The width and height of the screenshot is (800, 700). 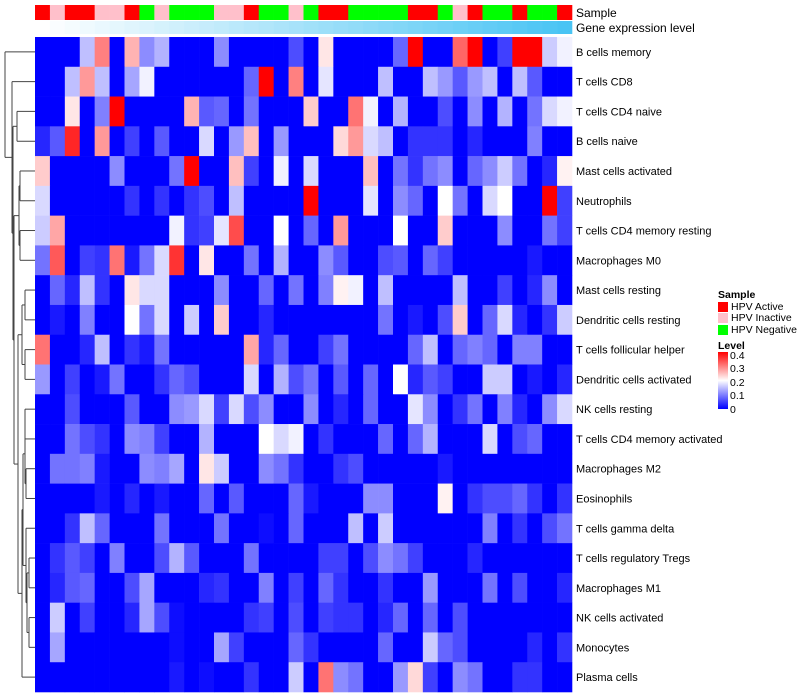 What do you see at coordinates (737, 355) in the screenshot?
I see `level-tick: 0.4` at bounding box center [737, 355].